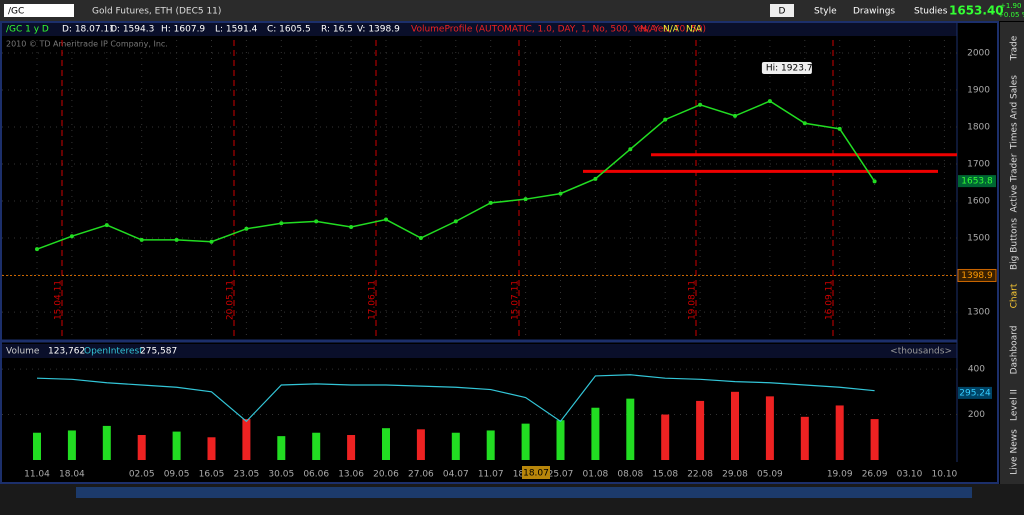 This screenshot has height=515, width=1024. Describe the element at coordinates (978, 53) in the screenshot. I see `y-tick-label: 2000` at that location.